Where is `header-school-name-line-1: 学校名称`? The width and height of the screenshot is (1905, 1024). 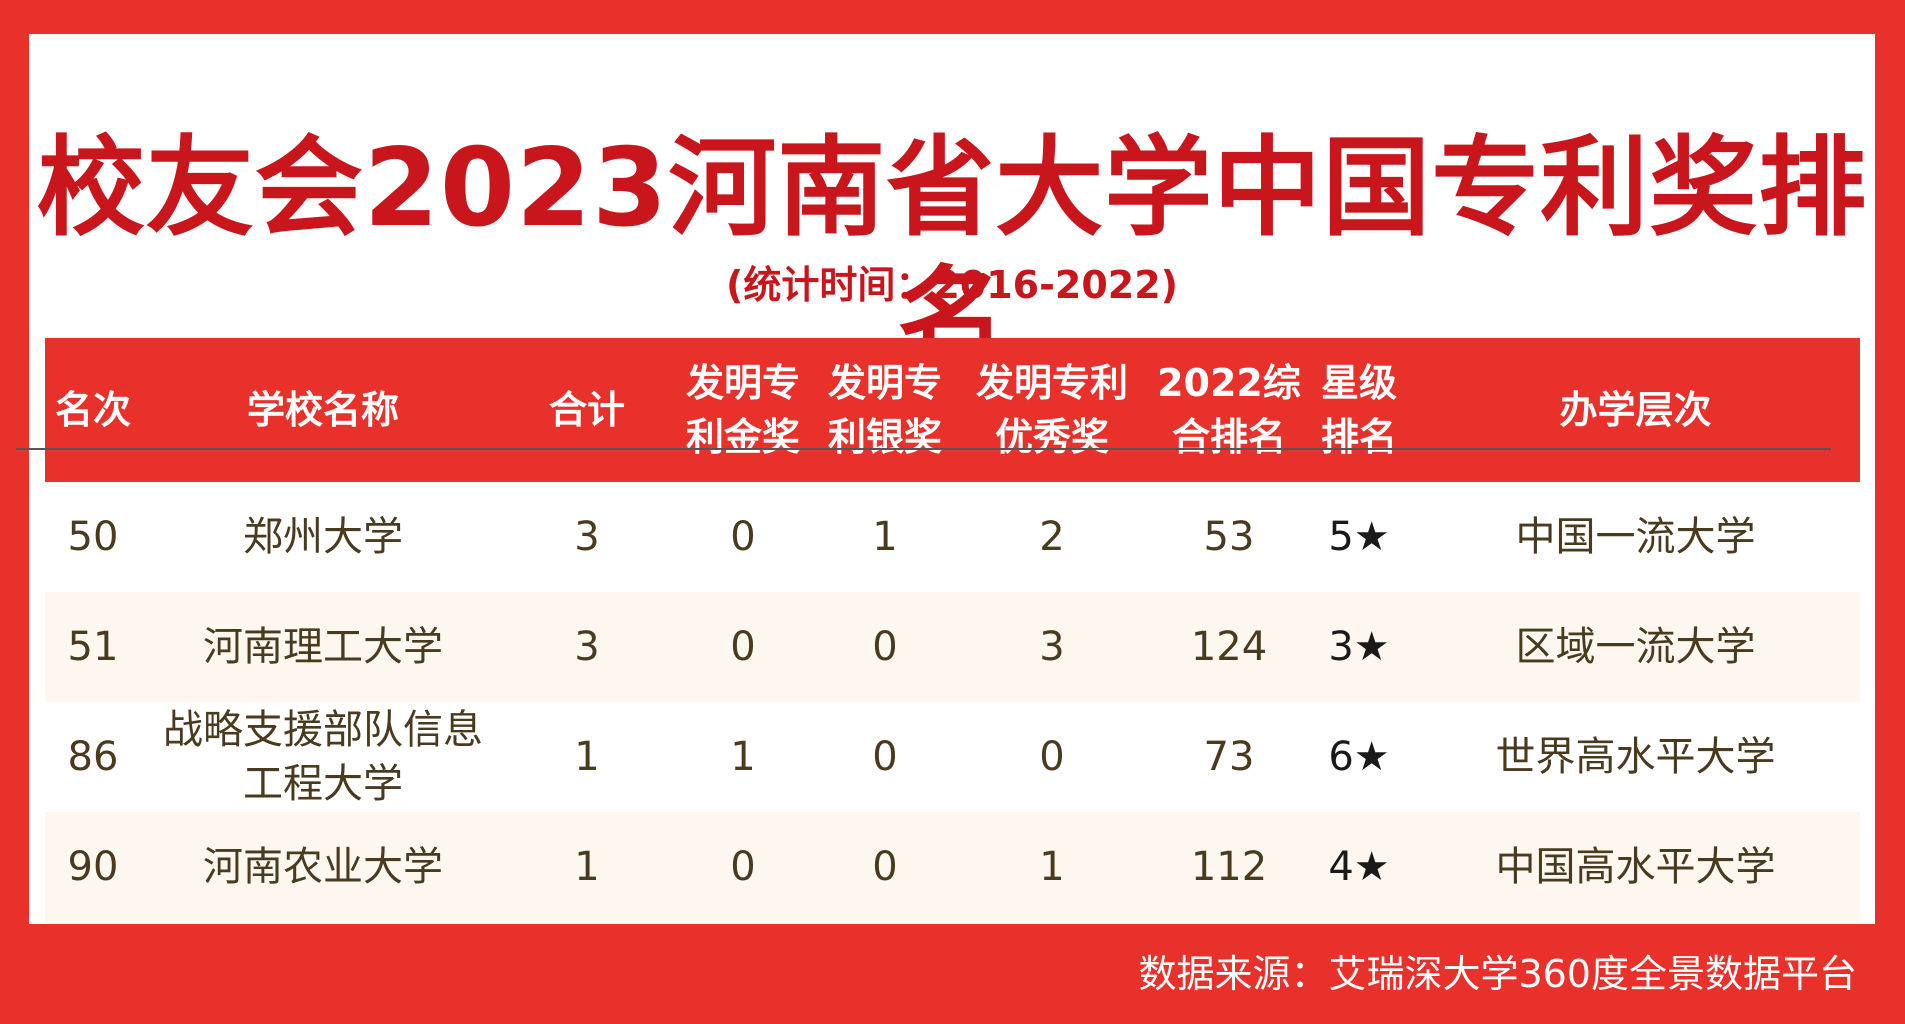 header-school-name-line-1: 学校名称 is located at coordinates (322, 410).